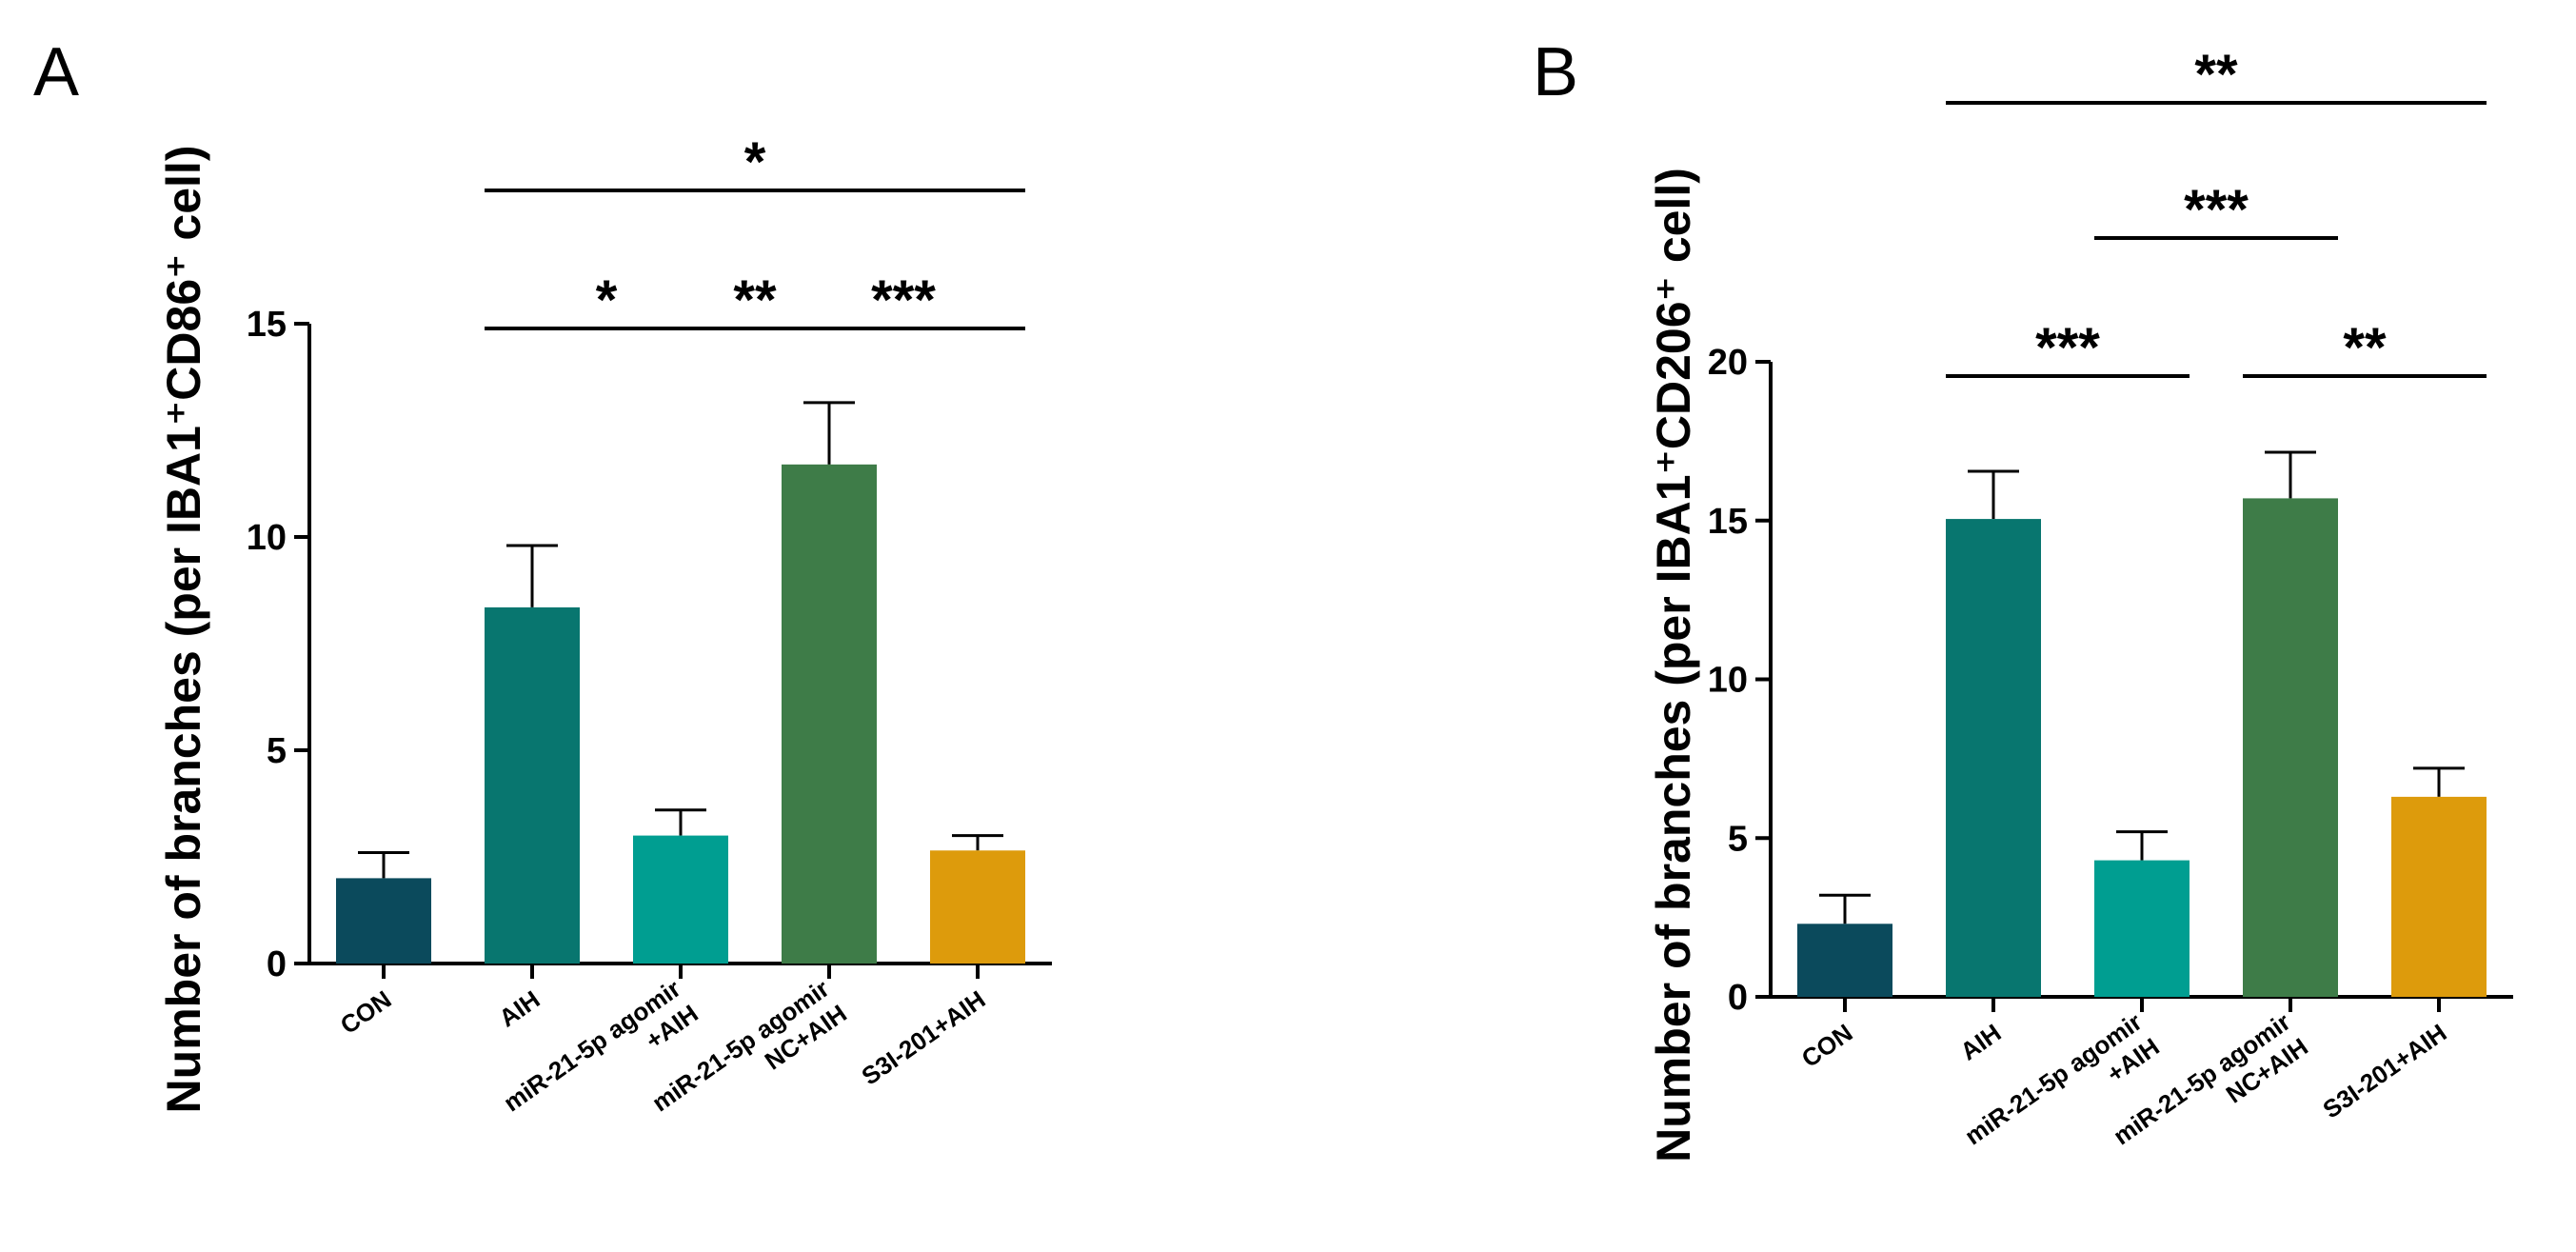  Describe the element at coordinates (1728, 363) in the screenshot. I see `y-tick-label: 20` at that location.